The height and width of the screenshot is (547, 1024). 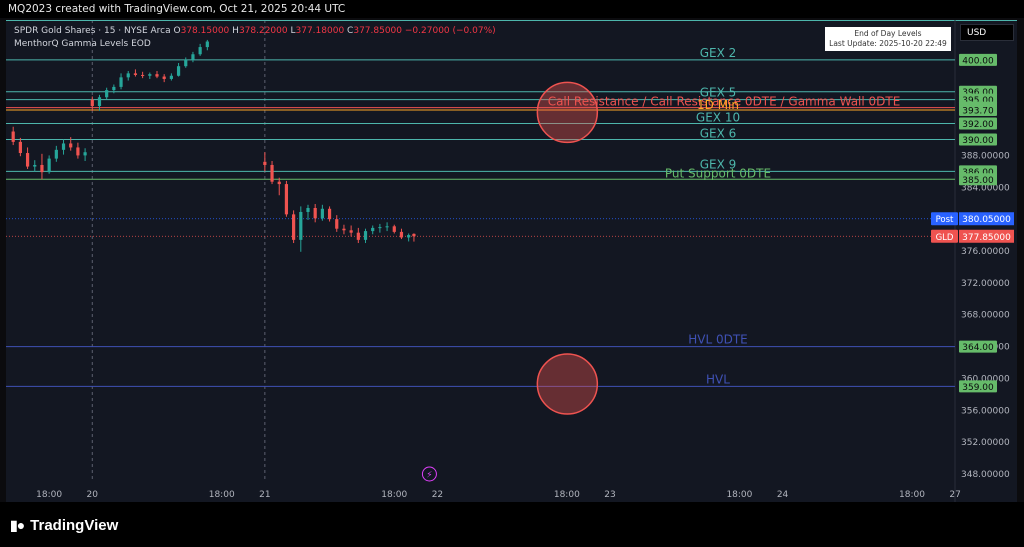 I want to click on level-badge-value: 385.00, so click(x=978, y=181).